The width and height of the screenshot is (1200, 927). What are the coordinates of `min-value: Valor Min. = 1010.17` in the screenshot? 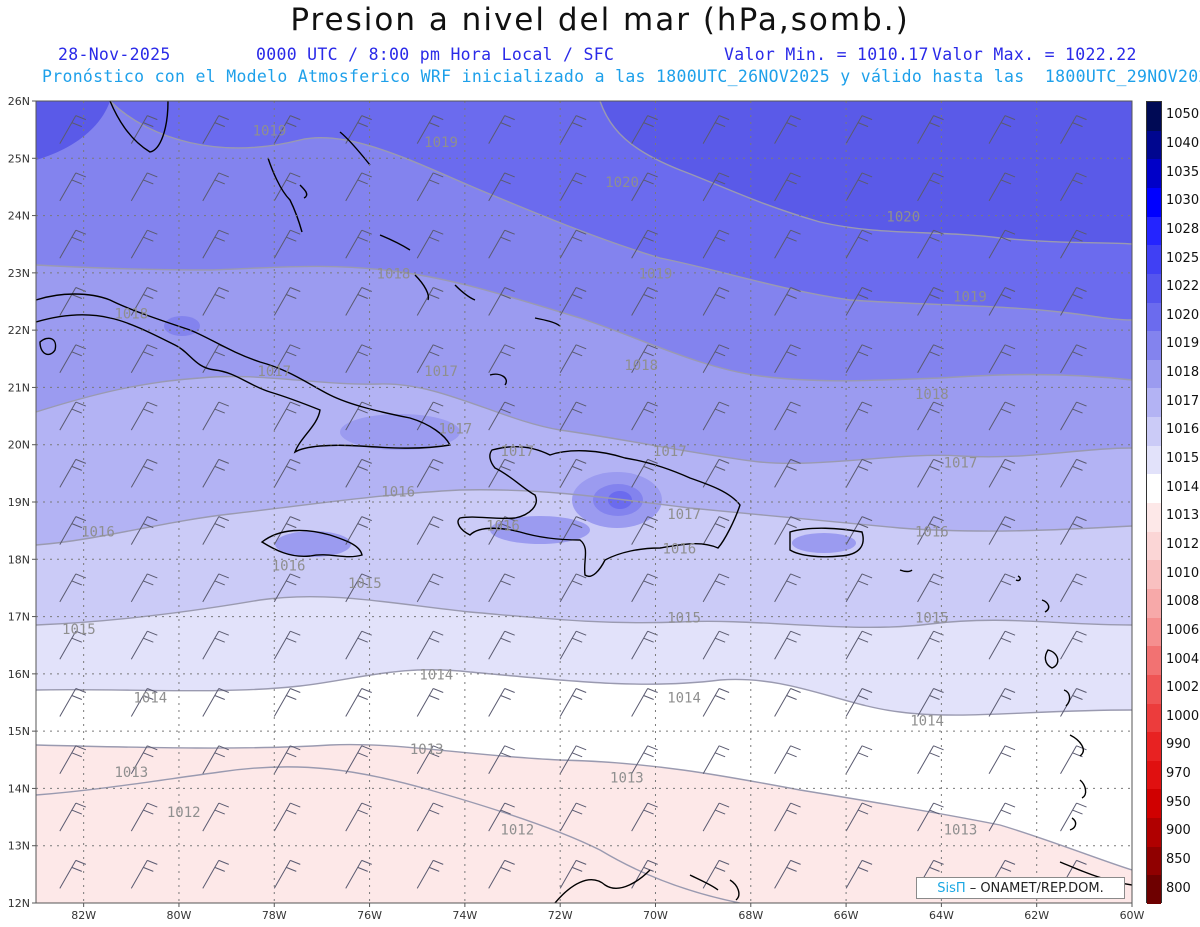 It's located at (826, 54).